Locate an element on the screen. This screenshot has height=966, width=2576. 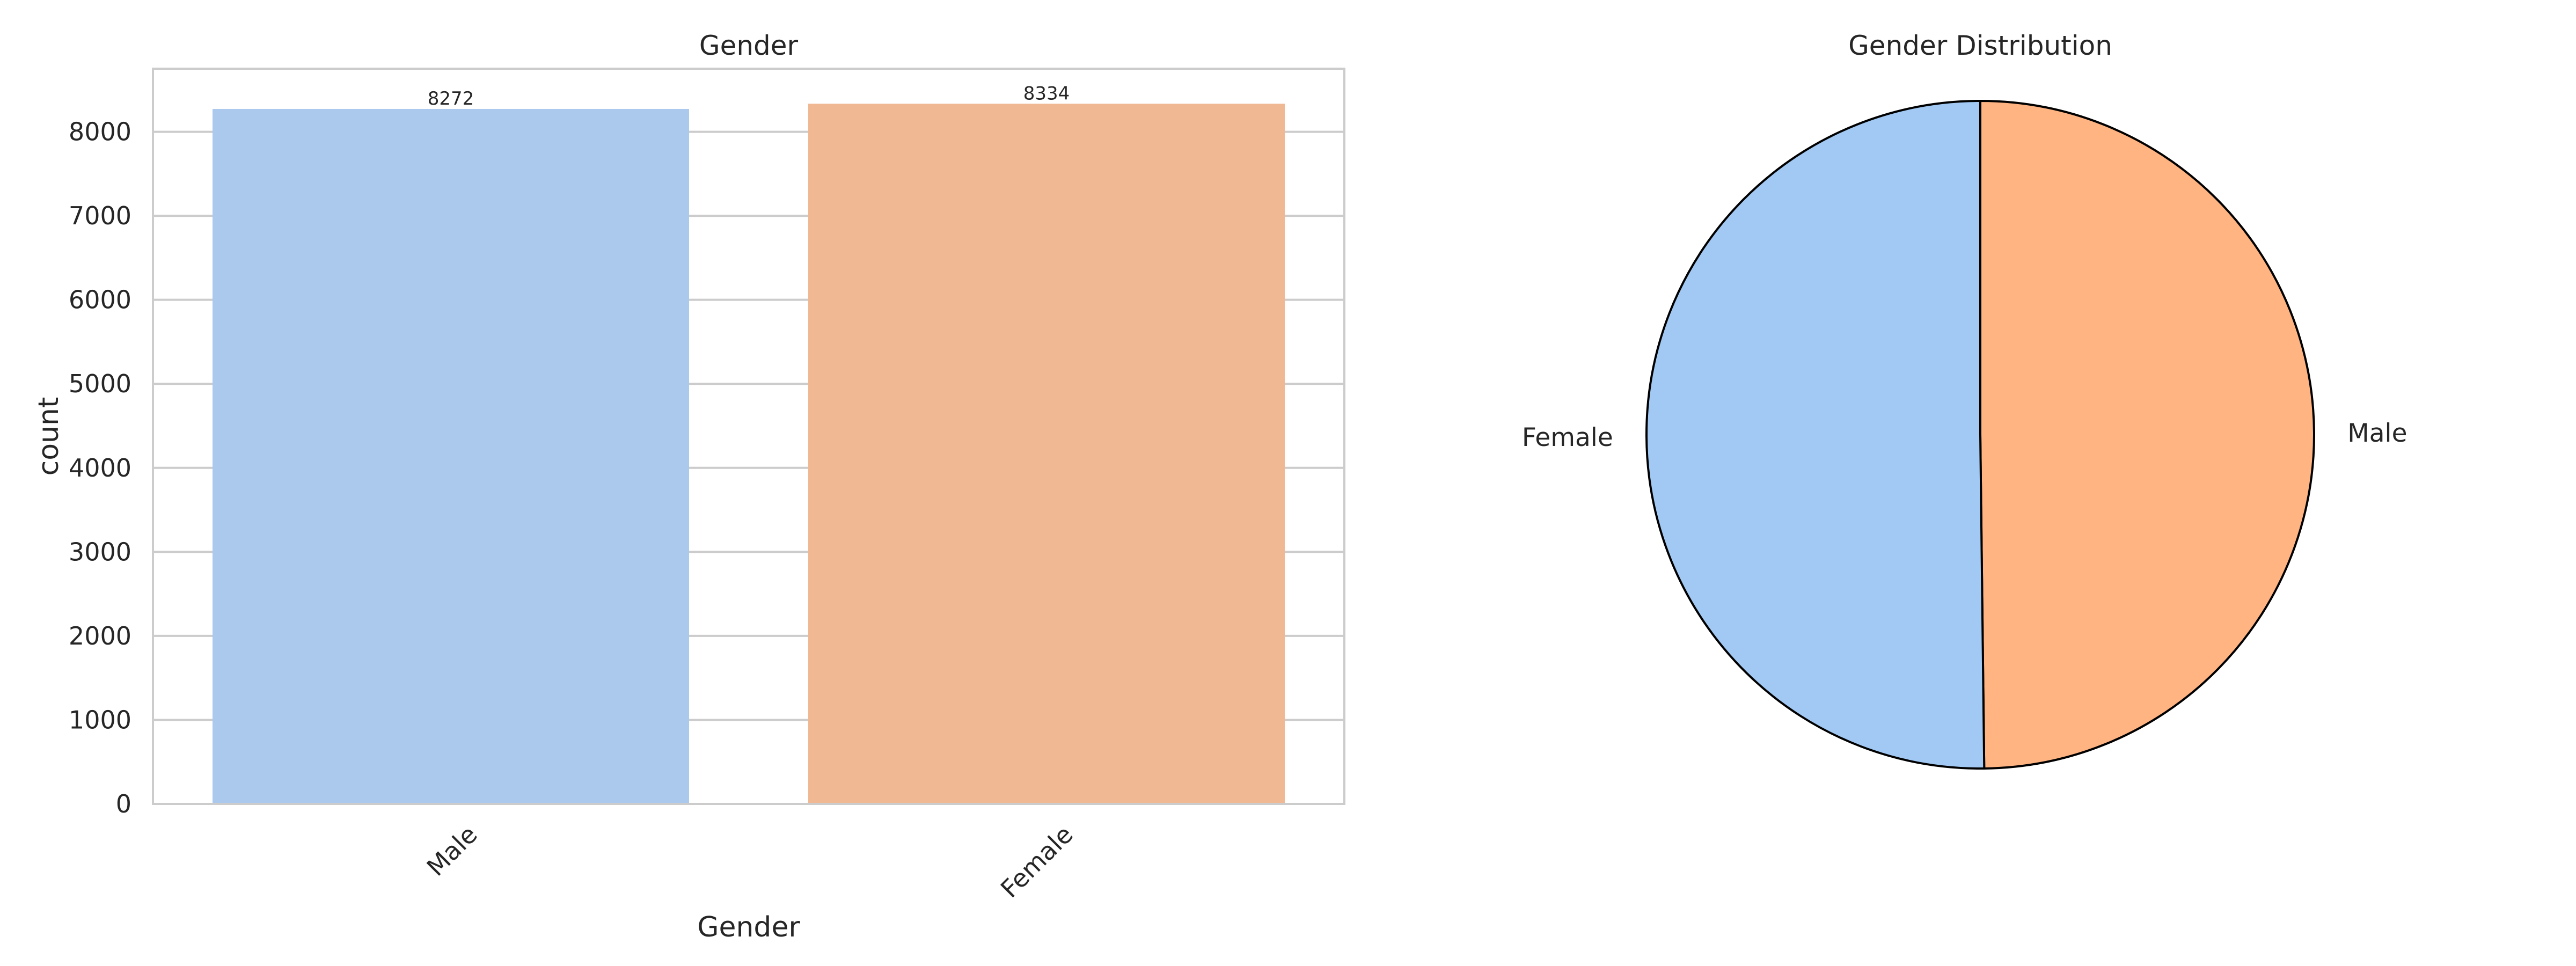
bar-chart-y-ticks: 0 1000 2000 3000 4000 5000 6000 7000 8000 is located at coordinates (100, 468).